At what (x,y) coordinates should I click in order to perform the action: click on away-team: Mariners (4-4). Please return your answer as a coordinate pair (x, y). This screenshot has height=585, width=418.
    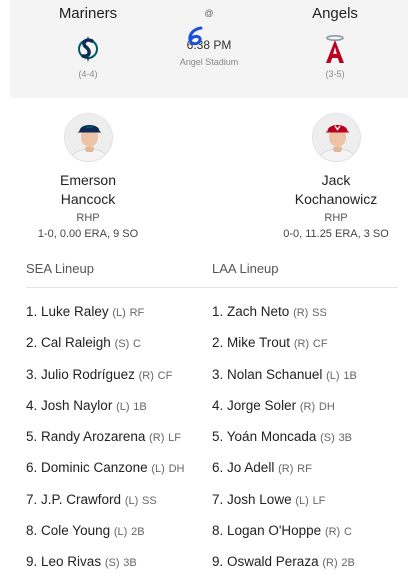
    Looking at the image, I should click on (88, 42).